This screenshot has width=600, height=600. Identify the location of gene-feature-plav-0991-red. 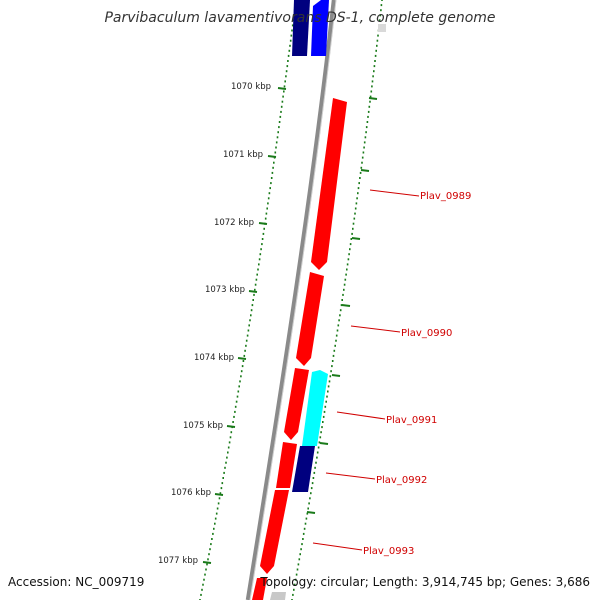
(296, 404).